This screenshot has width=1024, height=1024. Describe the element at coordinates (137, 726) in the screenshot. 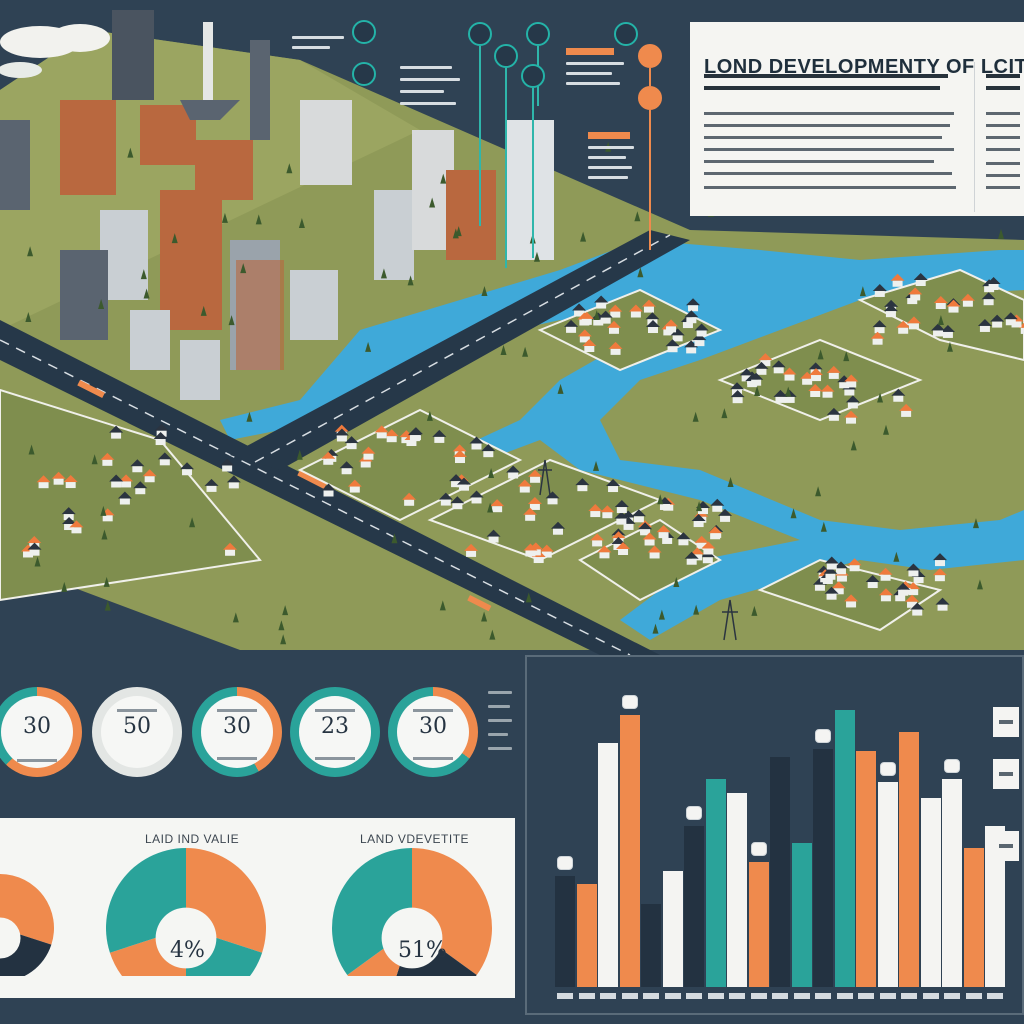

I see `gauge-value: 50` at that location.